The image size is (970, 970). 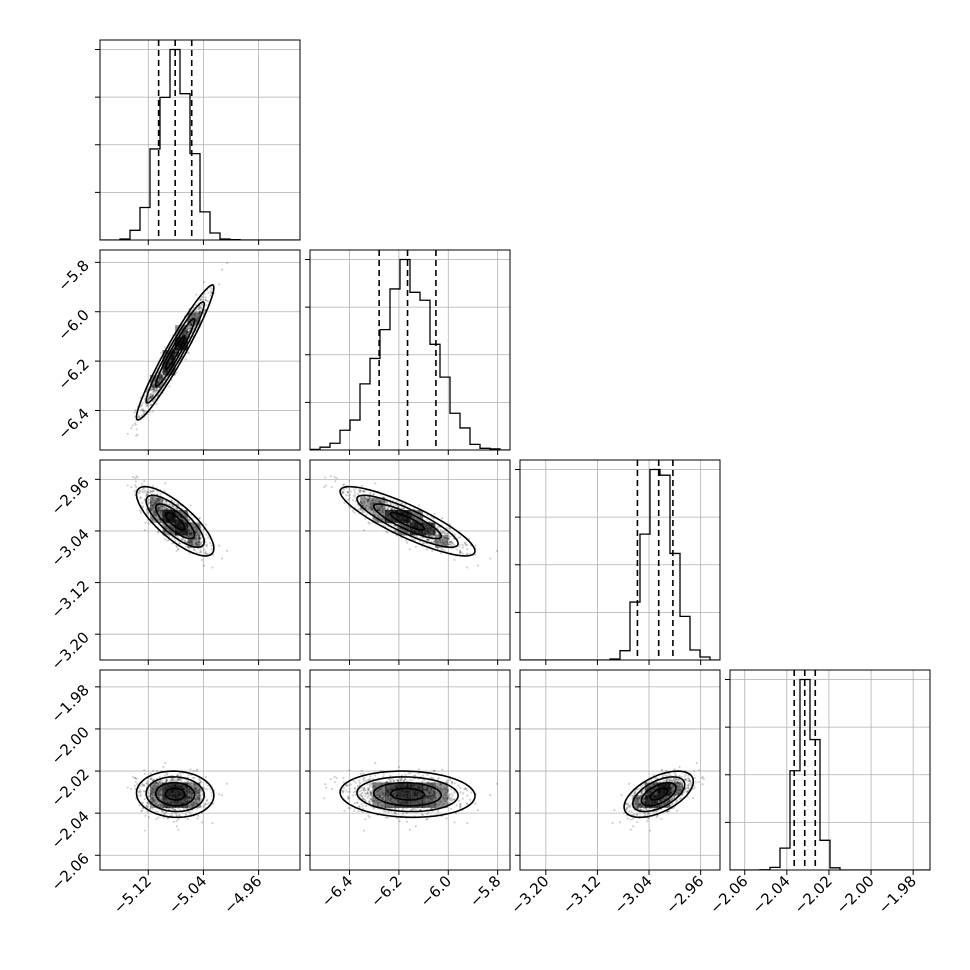 What do you see at coordinates (407, 521) in the screenshot?
I see `contour-level` at bounding box center [407, 521].